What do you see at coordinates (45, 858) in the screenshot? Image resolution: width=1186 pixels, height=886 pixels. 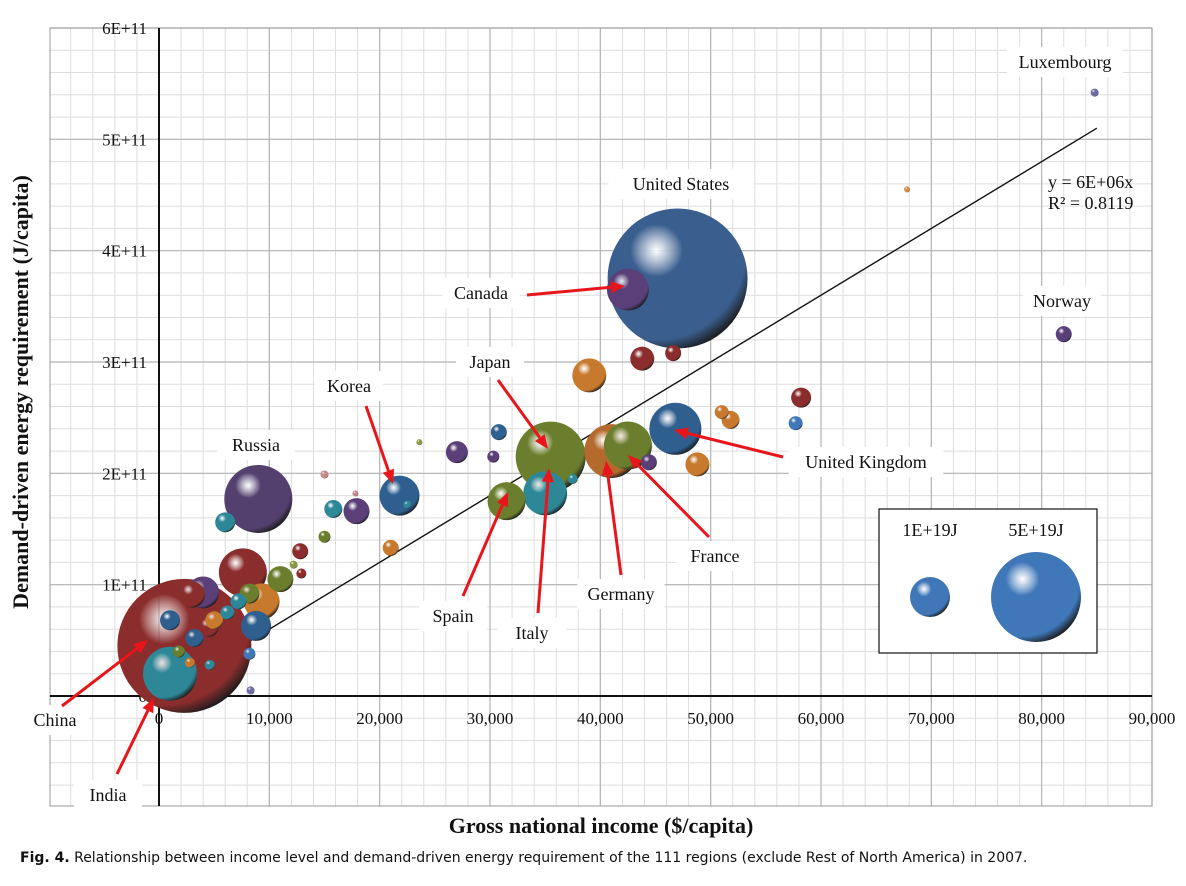 I see `figure-label: Fig. 4.` at bounding box center [45, 858].